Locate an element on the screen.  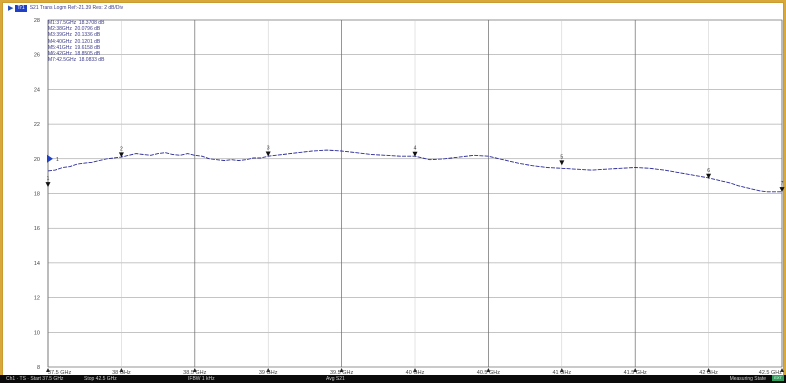
status-measuring: Measuring State is located at coordinates (747, 379).